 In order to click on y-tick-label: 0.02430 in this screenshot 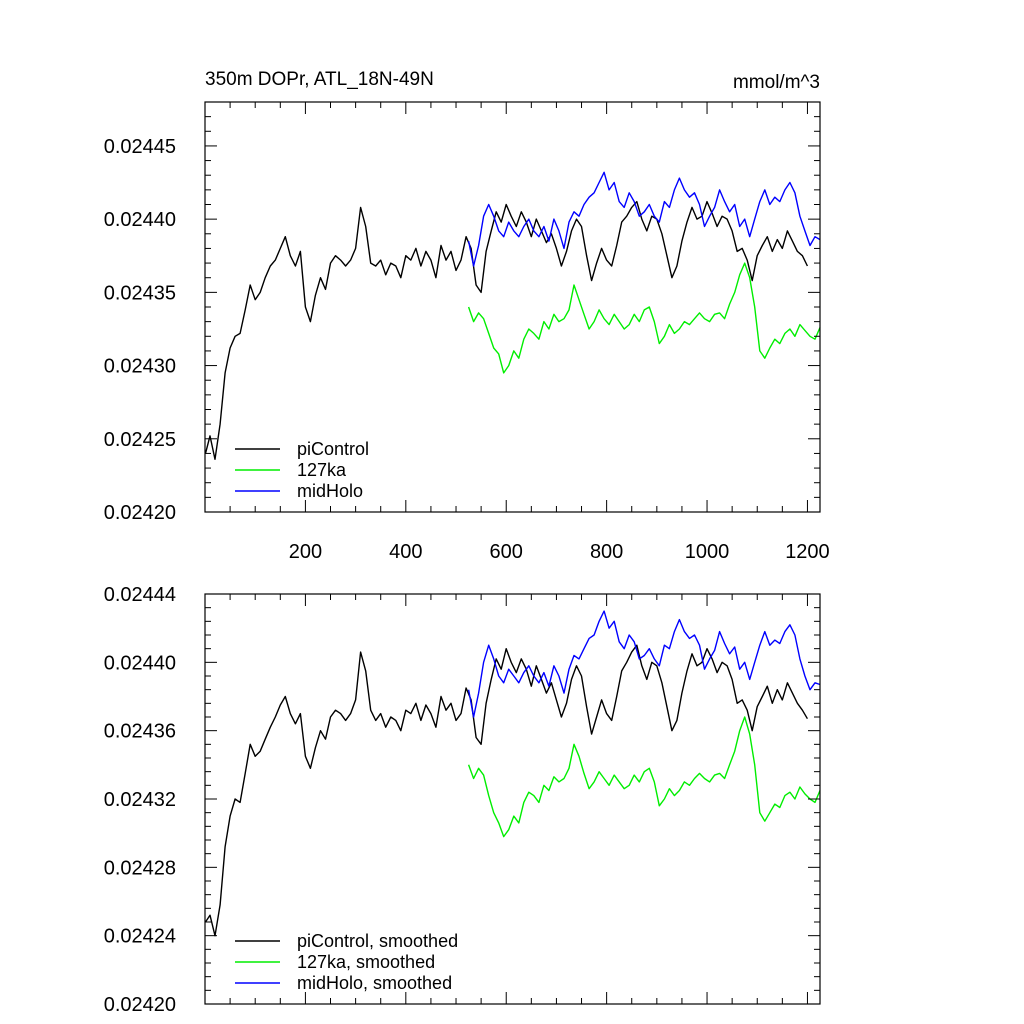, I will do `click(140, 367)`.